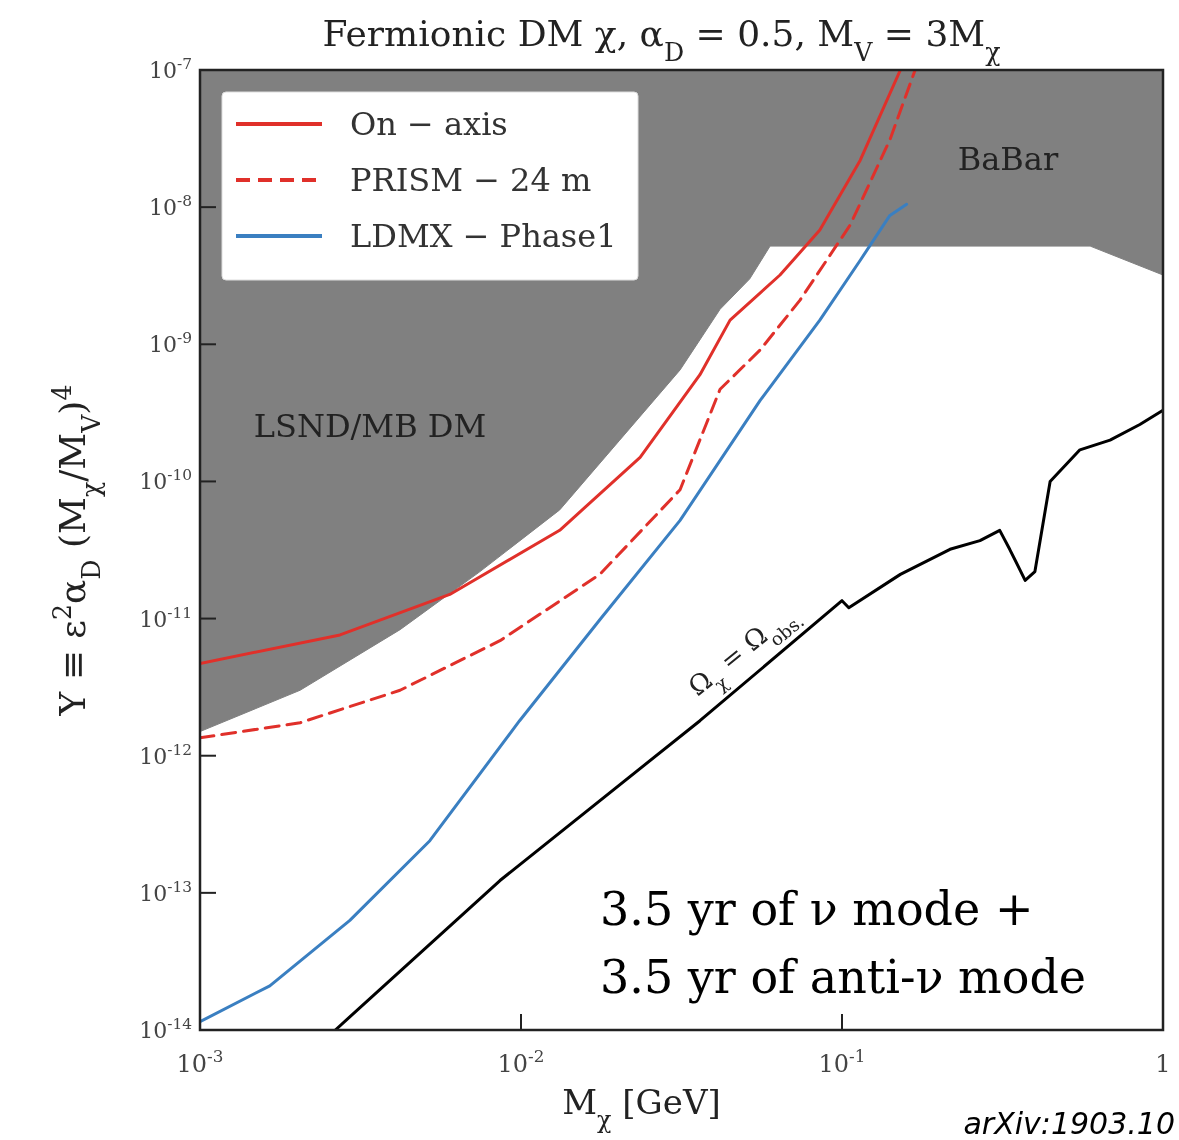 The width and height of the screenshot is (1179, 1140). What do you see at coordinates (166, 1029) in the screenshot?
I see `y-tick-label: 10$^{-14}$` at bounding box center [166, 1029].